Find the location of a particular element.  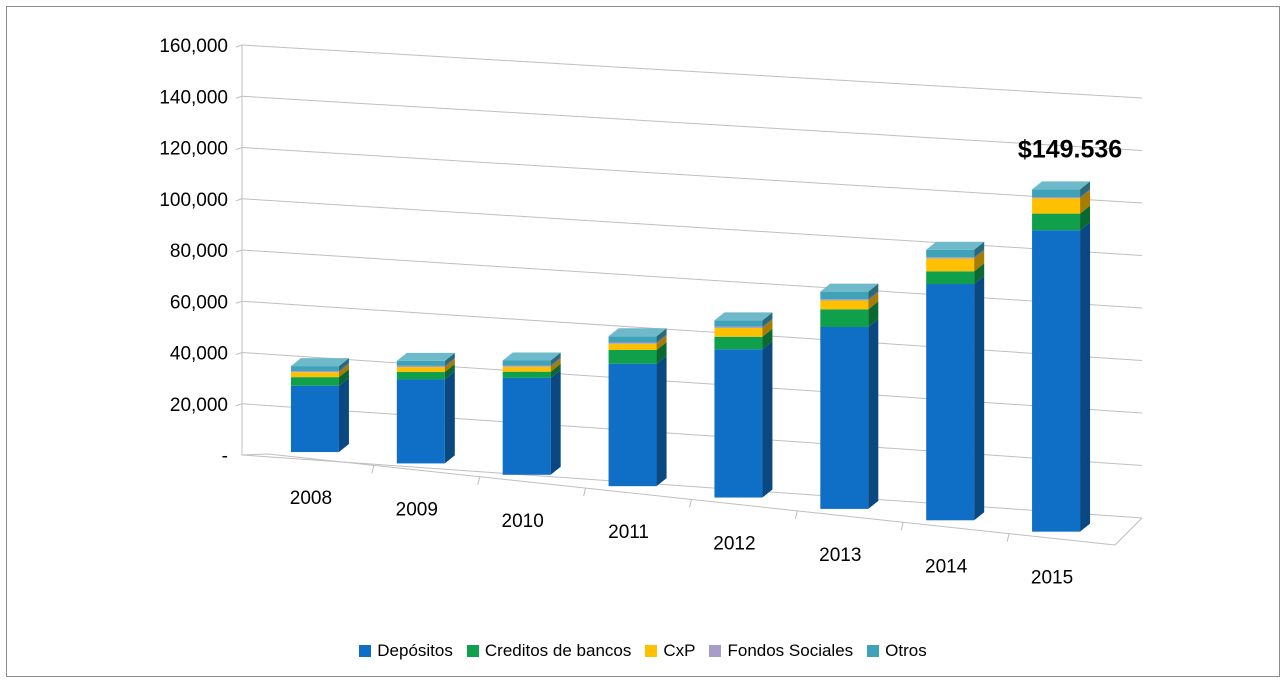

x-tick-label: 2008 is located at coordinates (311, 498).